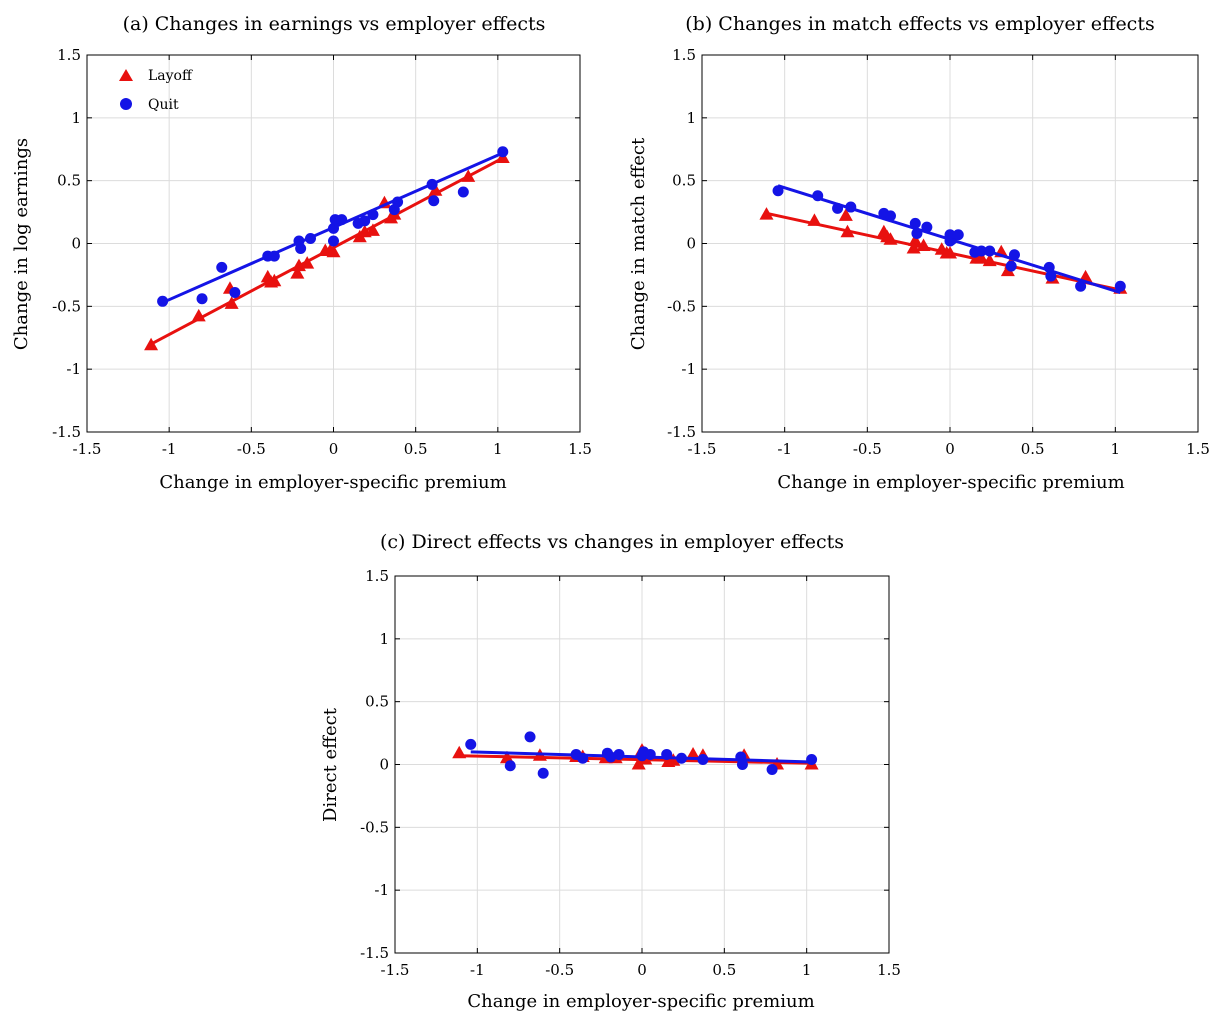 The image size is (1225, 1019). I want to click on legend-label-quit: Quit, so click(163, 105).